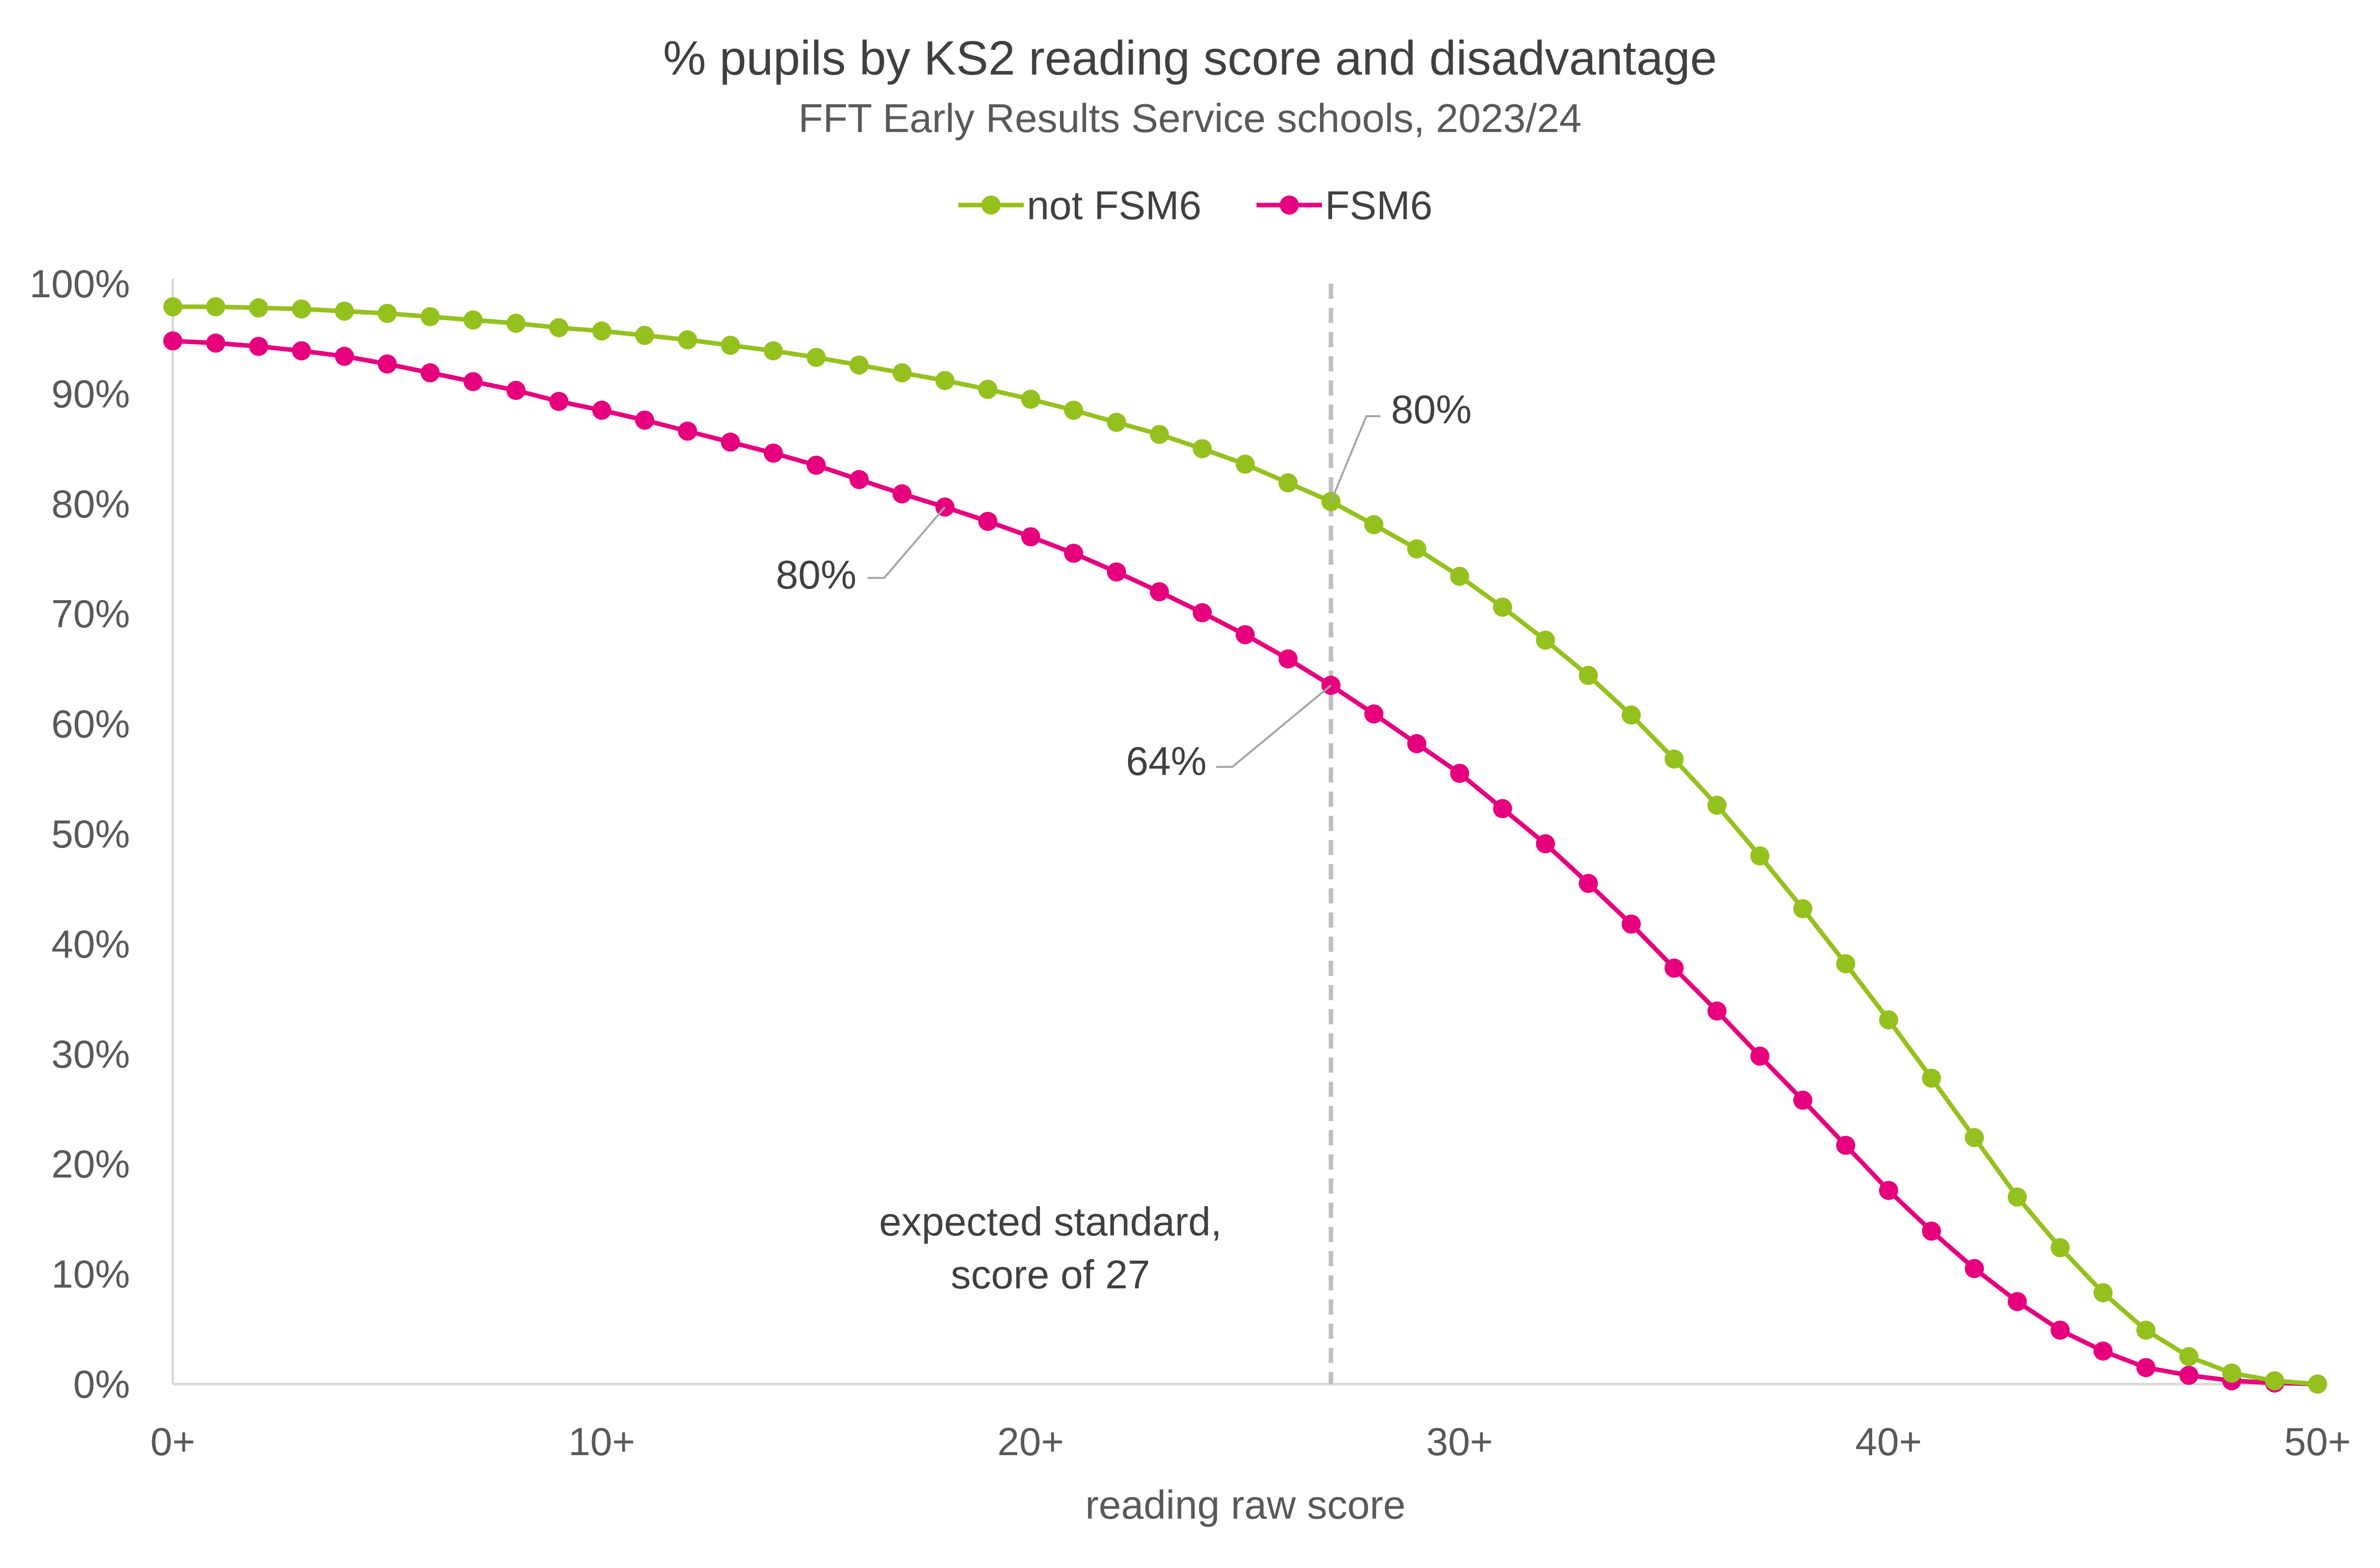  I want to click on x-axis-title: reading raw score, so click(1245, 1504).